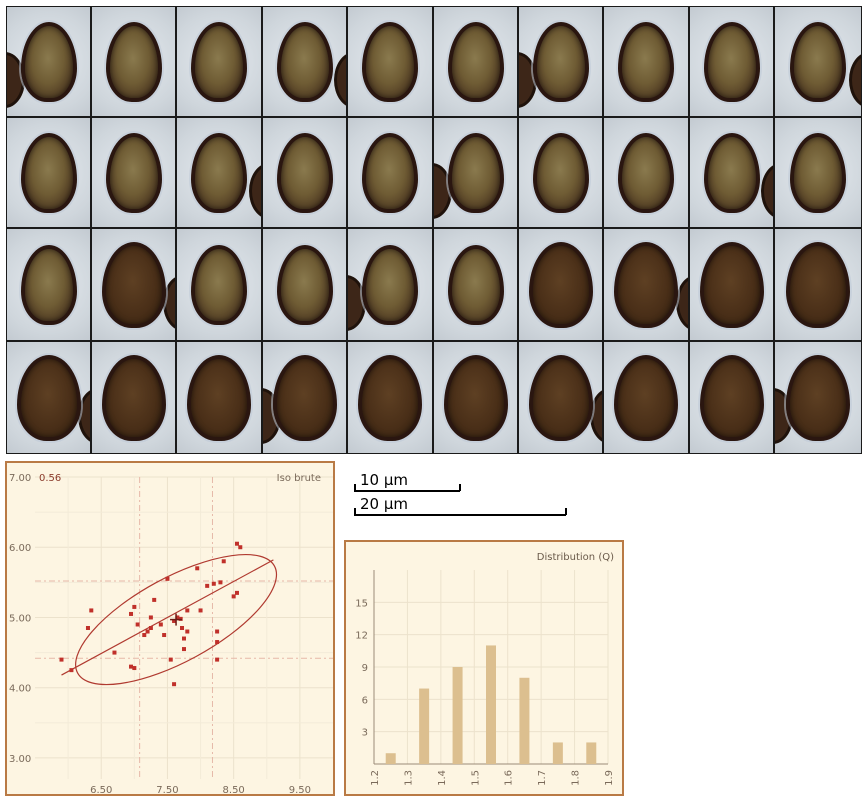  Describe the element at coordinates (101, 789) in the screenshot. I see `x-tick-label: 6.50` at that location.